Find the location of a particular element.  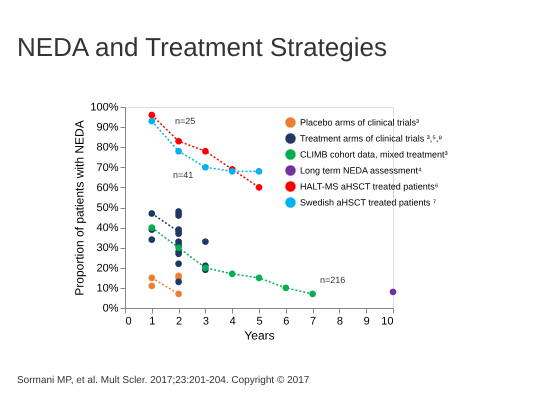

y-tick-label: 30% is located at coordinates (107, 248).